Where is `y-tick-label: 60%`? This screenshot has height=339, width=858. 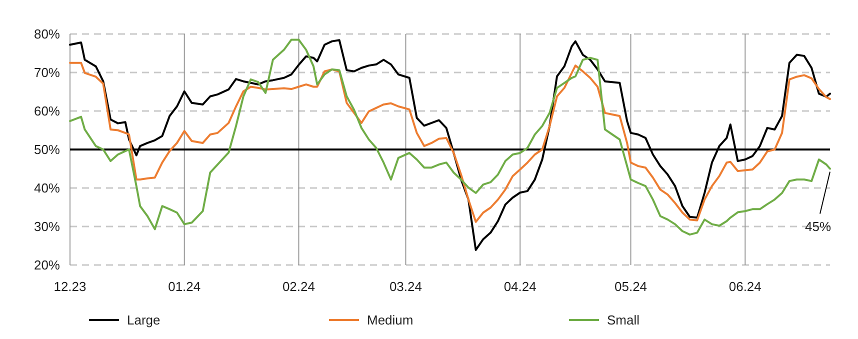 y-tick-label: 60% is located at coordinates (47, 111).